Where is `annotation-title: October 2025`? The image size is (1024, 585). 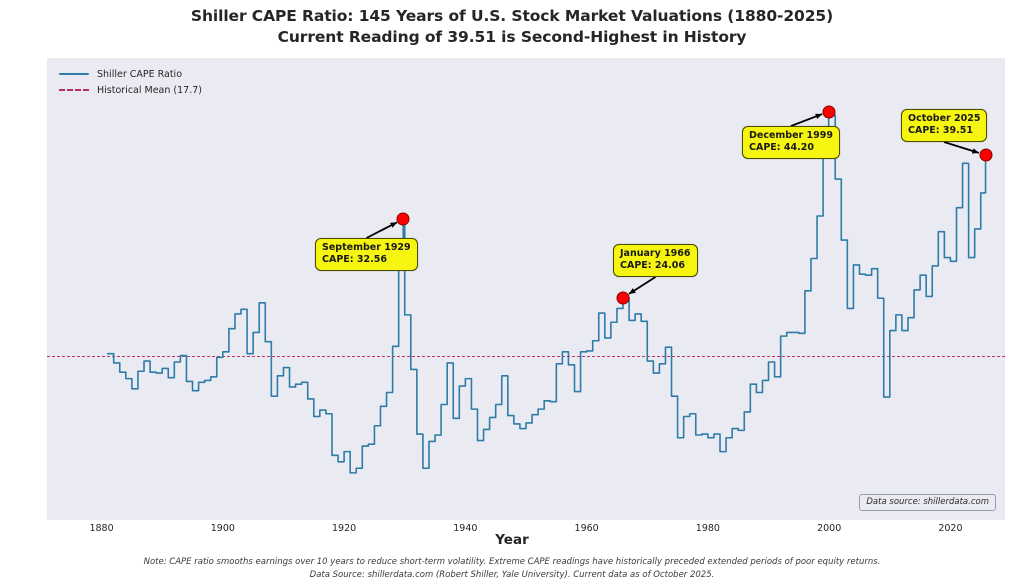 annotation-title: October 2025 is located at coordinates (944, 118).